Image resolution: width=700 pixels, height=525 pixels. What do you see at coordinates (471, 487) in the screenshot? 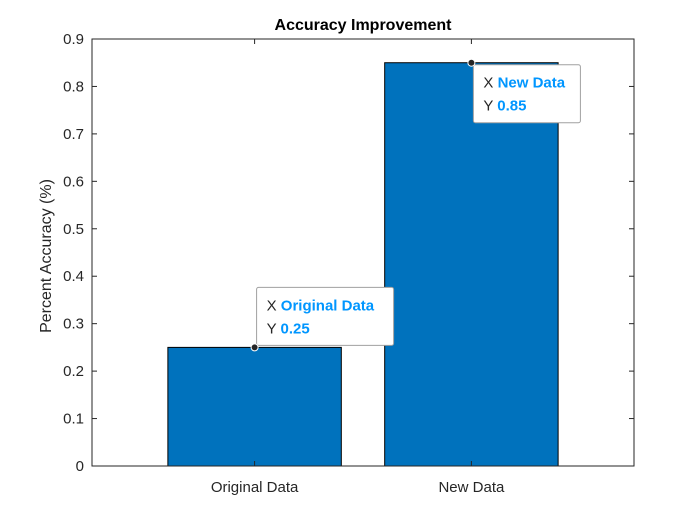
I see `x-tick-label: New Data` at bounding box center [471, 487].